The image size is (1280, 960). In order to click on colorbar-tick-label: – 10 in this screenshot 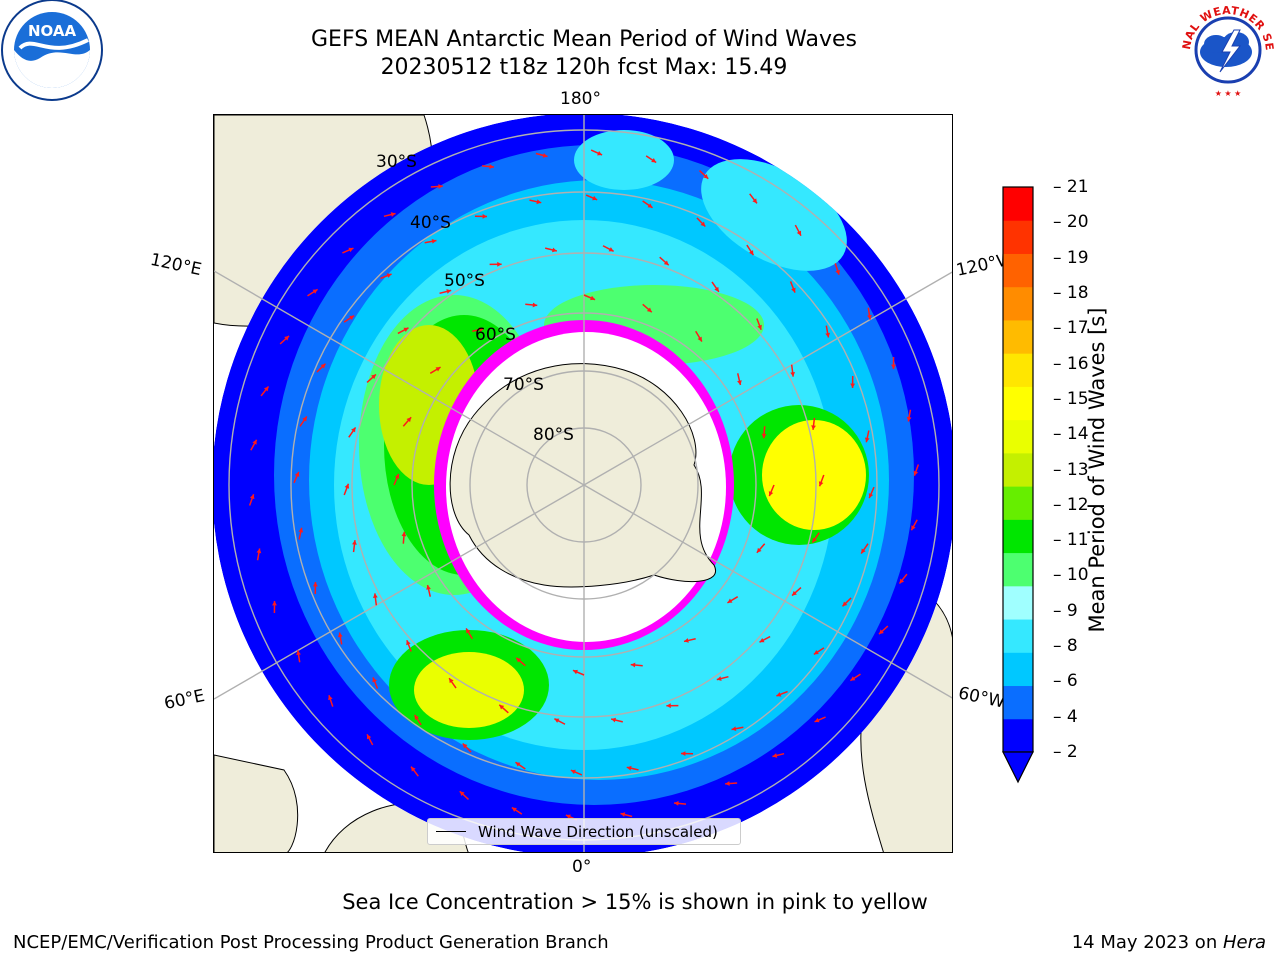, I will do `click(1071, 575)`.